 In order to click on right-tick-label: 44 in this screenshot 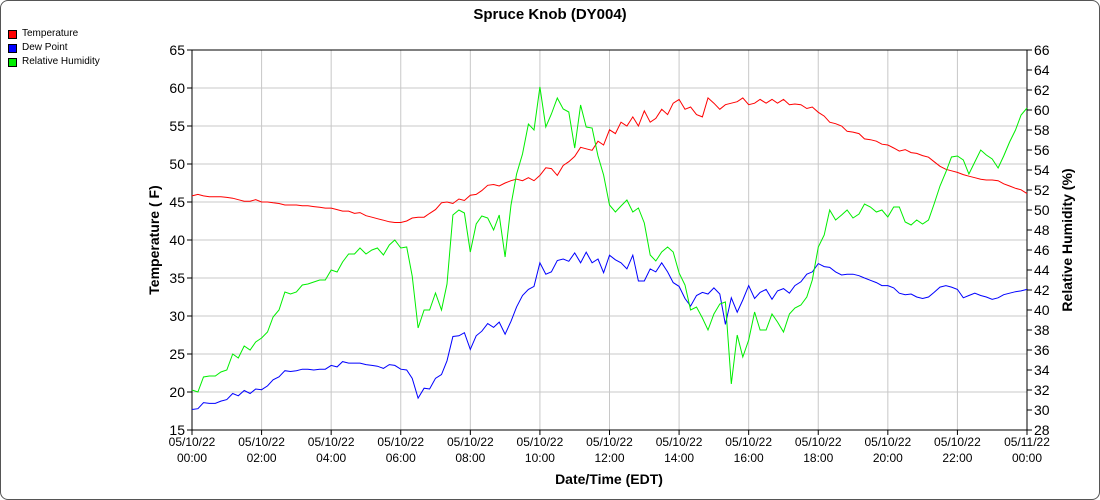, I will do `click(1042, 270)`.